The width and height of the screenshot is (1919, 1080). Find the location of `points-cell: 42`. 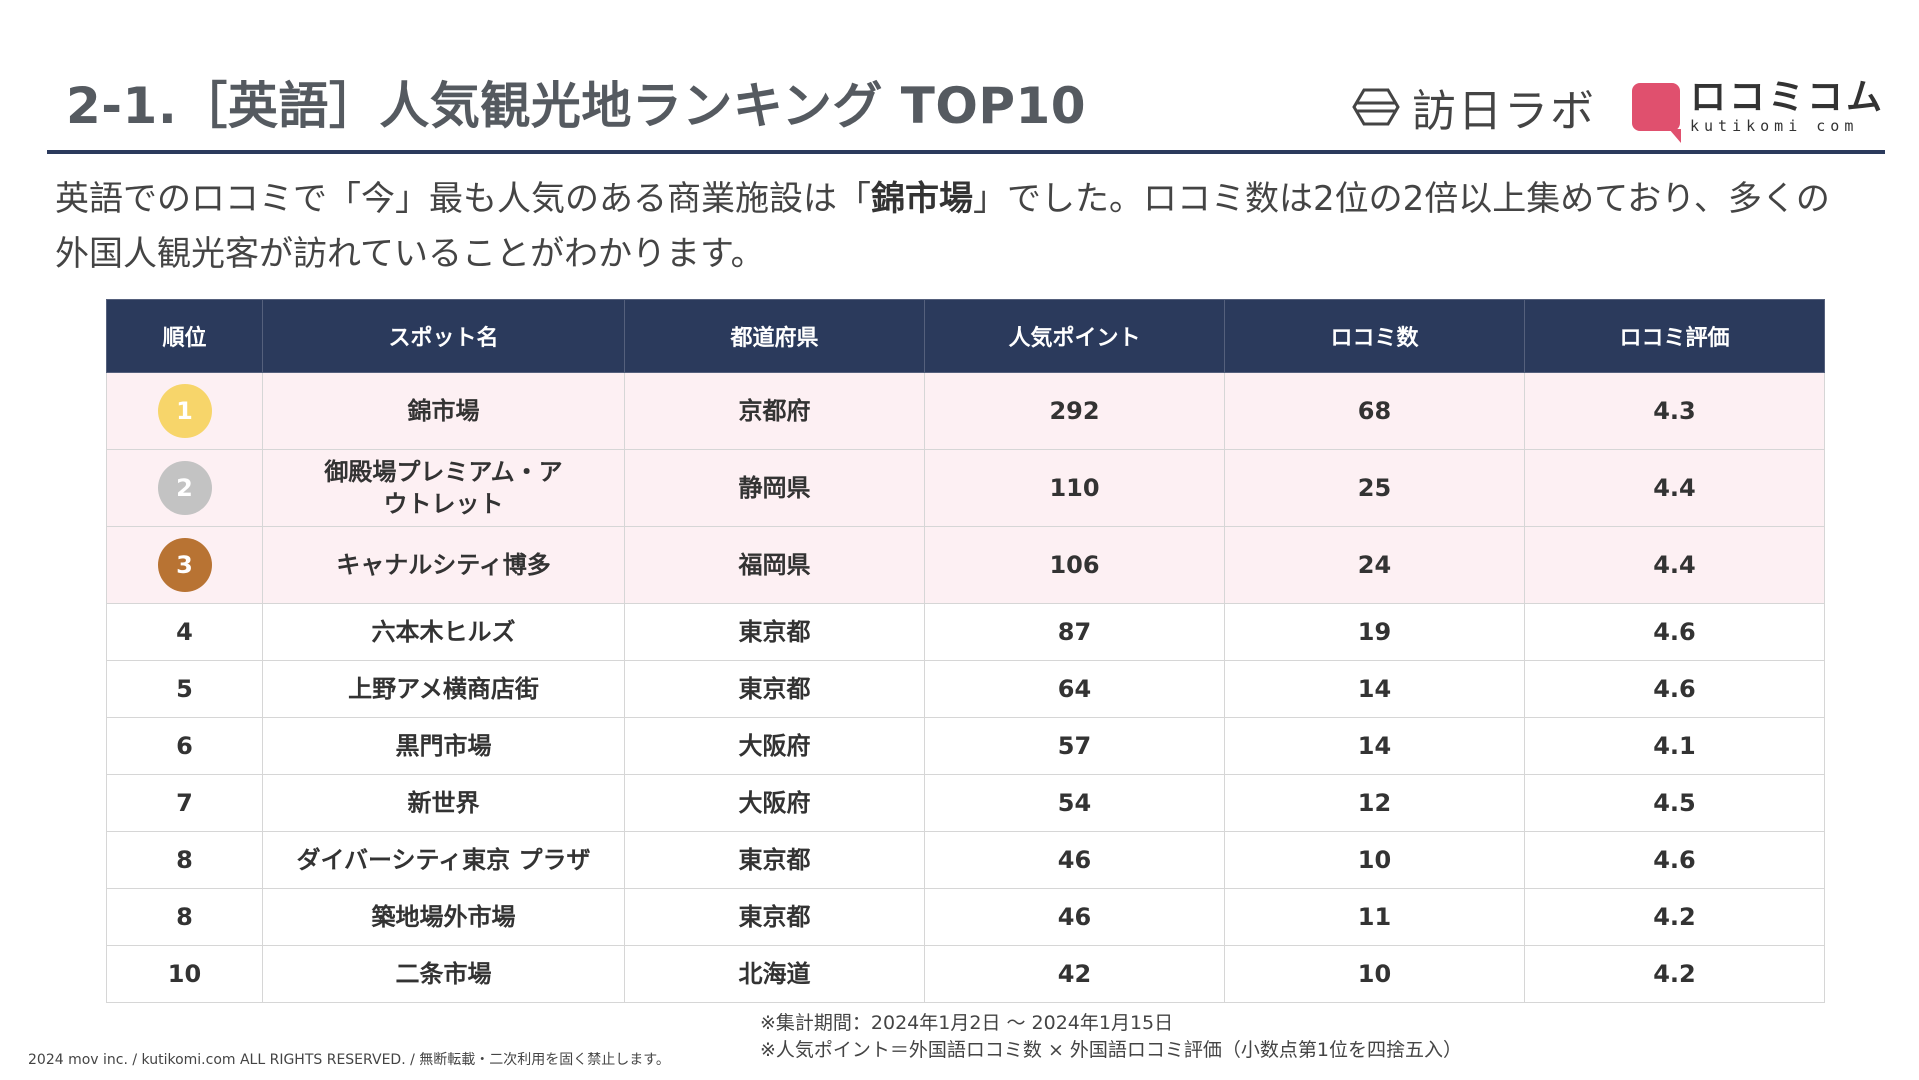

points-cell: 42 is located at coordinates (1074, 974).